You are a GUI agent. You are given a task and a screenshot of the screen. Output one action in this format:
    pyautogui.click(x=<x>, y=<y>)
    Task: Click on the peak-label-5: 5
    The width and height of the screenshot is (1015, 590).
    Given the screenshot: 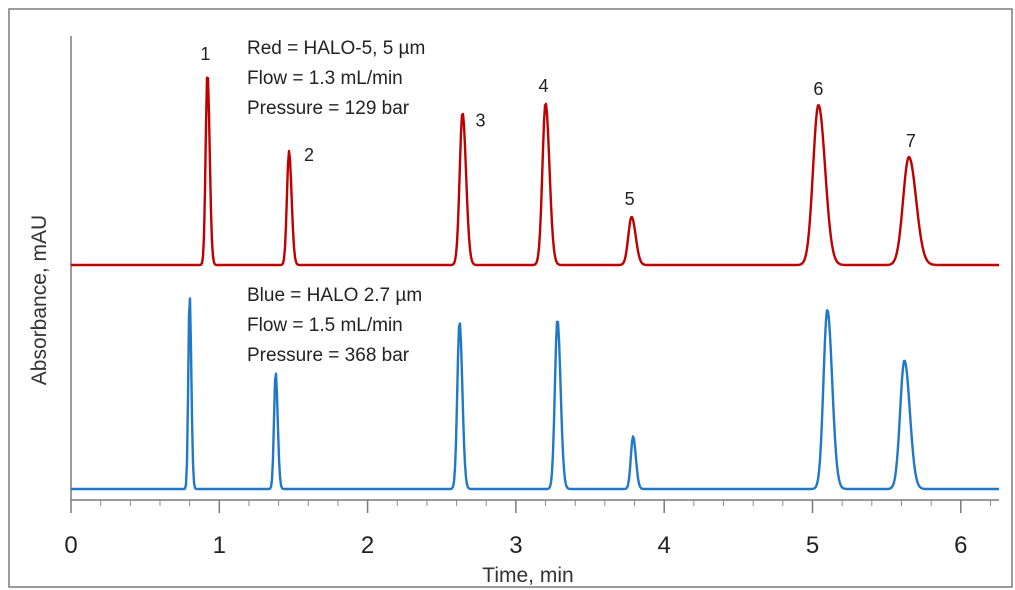 What is the action you would take?
    pyautogui.click(x=630, y=199)
    